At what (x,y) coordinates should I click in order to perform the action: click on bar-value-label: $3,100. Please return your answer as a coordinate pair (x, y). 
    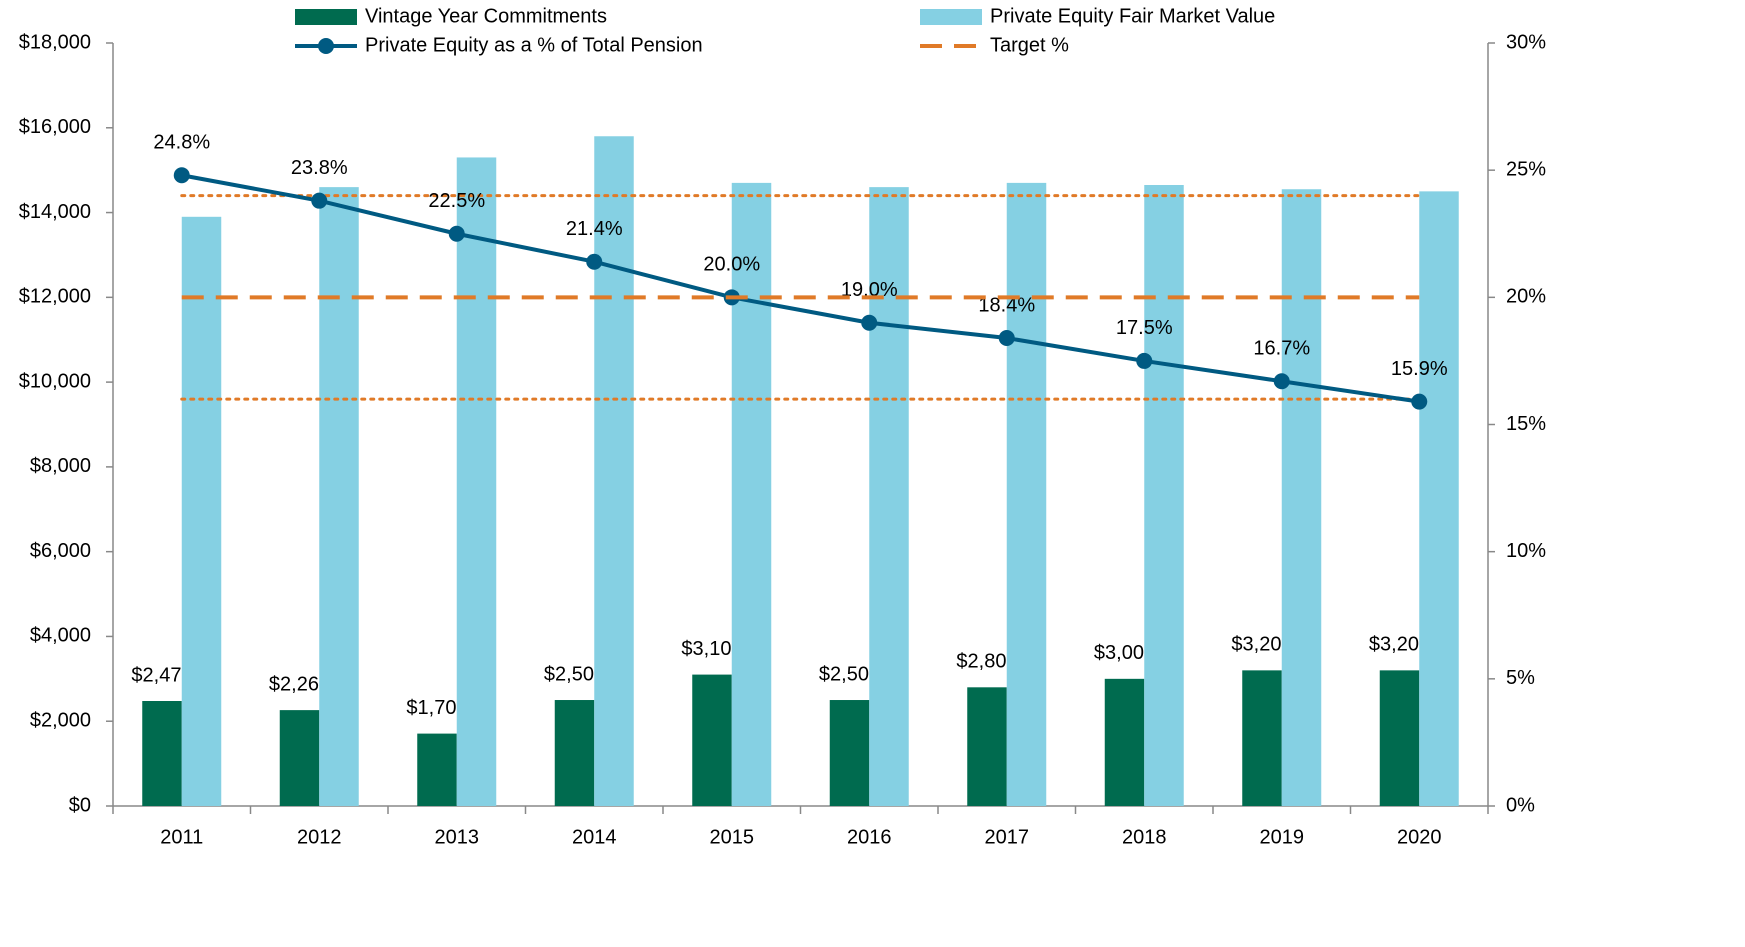
    Looking at the image, I should click on (711, 649).